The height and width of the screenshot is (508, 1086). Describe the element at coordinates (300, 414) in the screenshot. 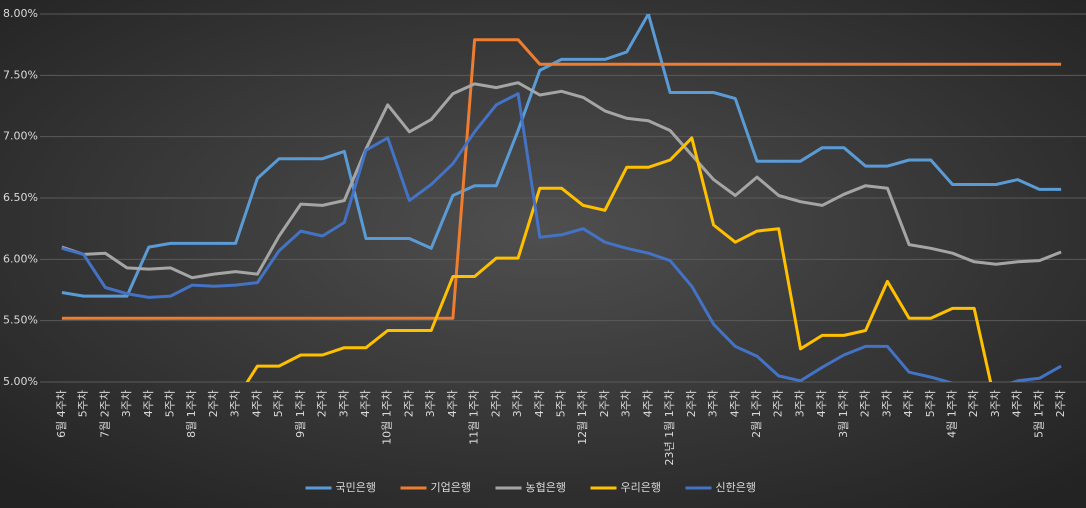

I see `x-tick-label: 9월 1주차` at that location.